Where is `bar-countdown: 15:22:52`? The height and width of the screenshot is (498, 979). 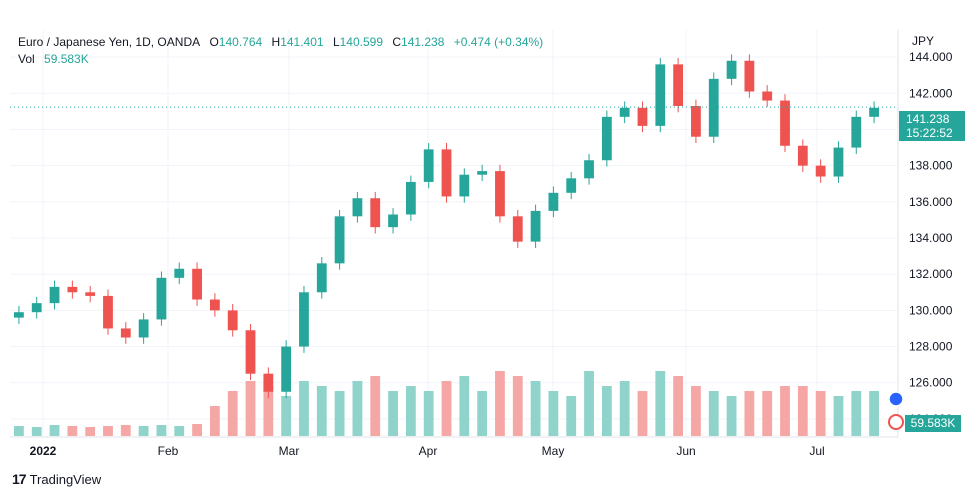
bar-countdown: 15:22:52 is located at coordinates (929, 133).